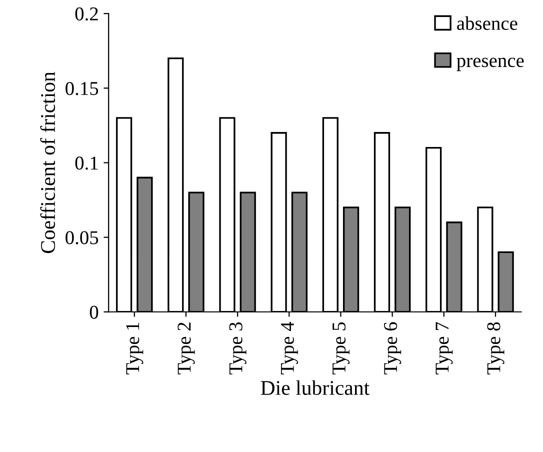  I want to click on y-tick-label: 0.15, so click(82, 89).